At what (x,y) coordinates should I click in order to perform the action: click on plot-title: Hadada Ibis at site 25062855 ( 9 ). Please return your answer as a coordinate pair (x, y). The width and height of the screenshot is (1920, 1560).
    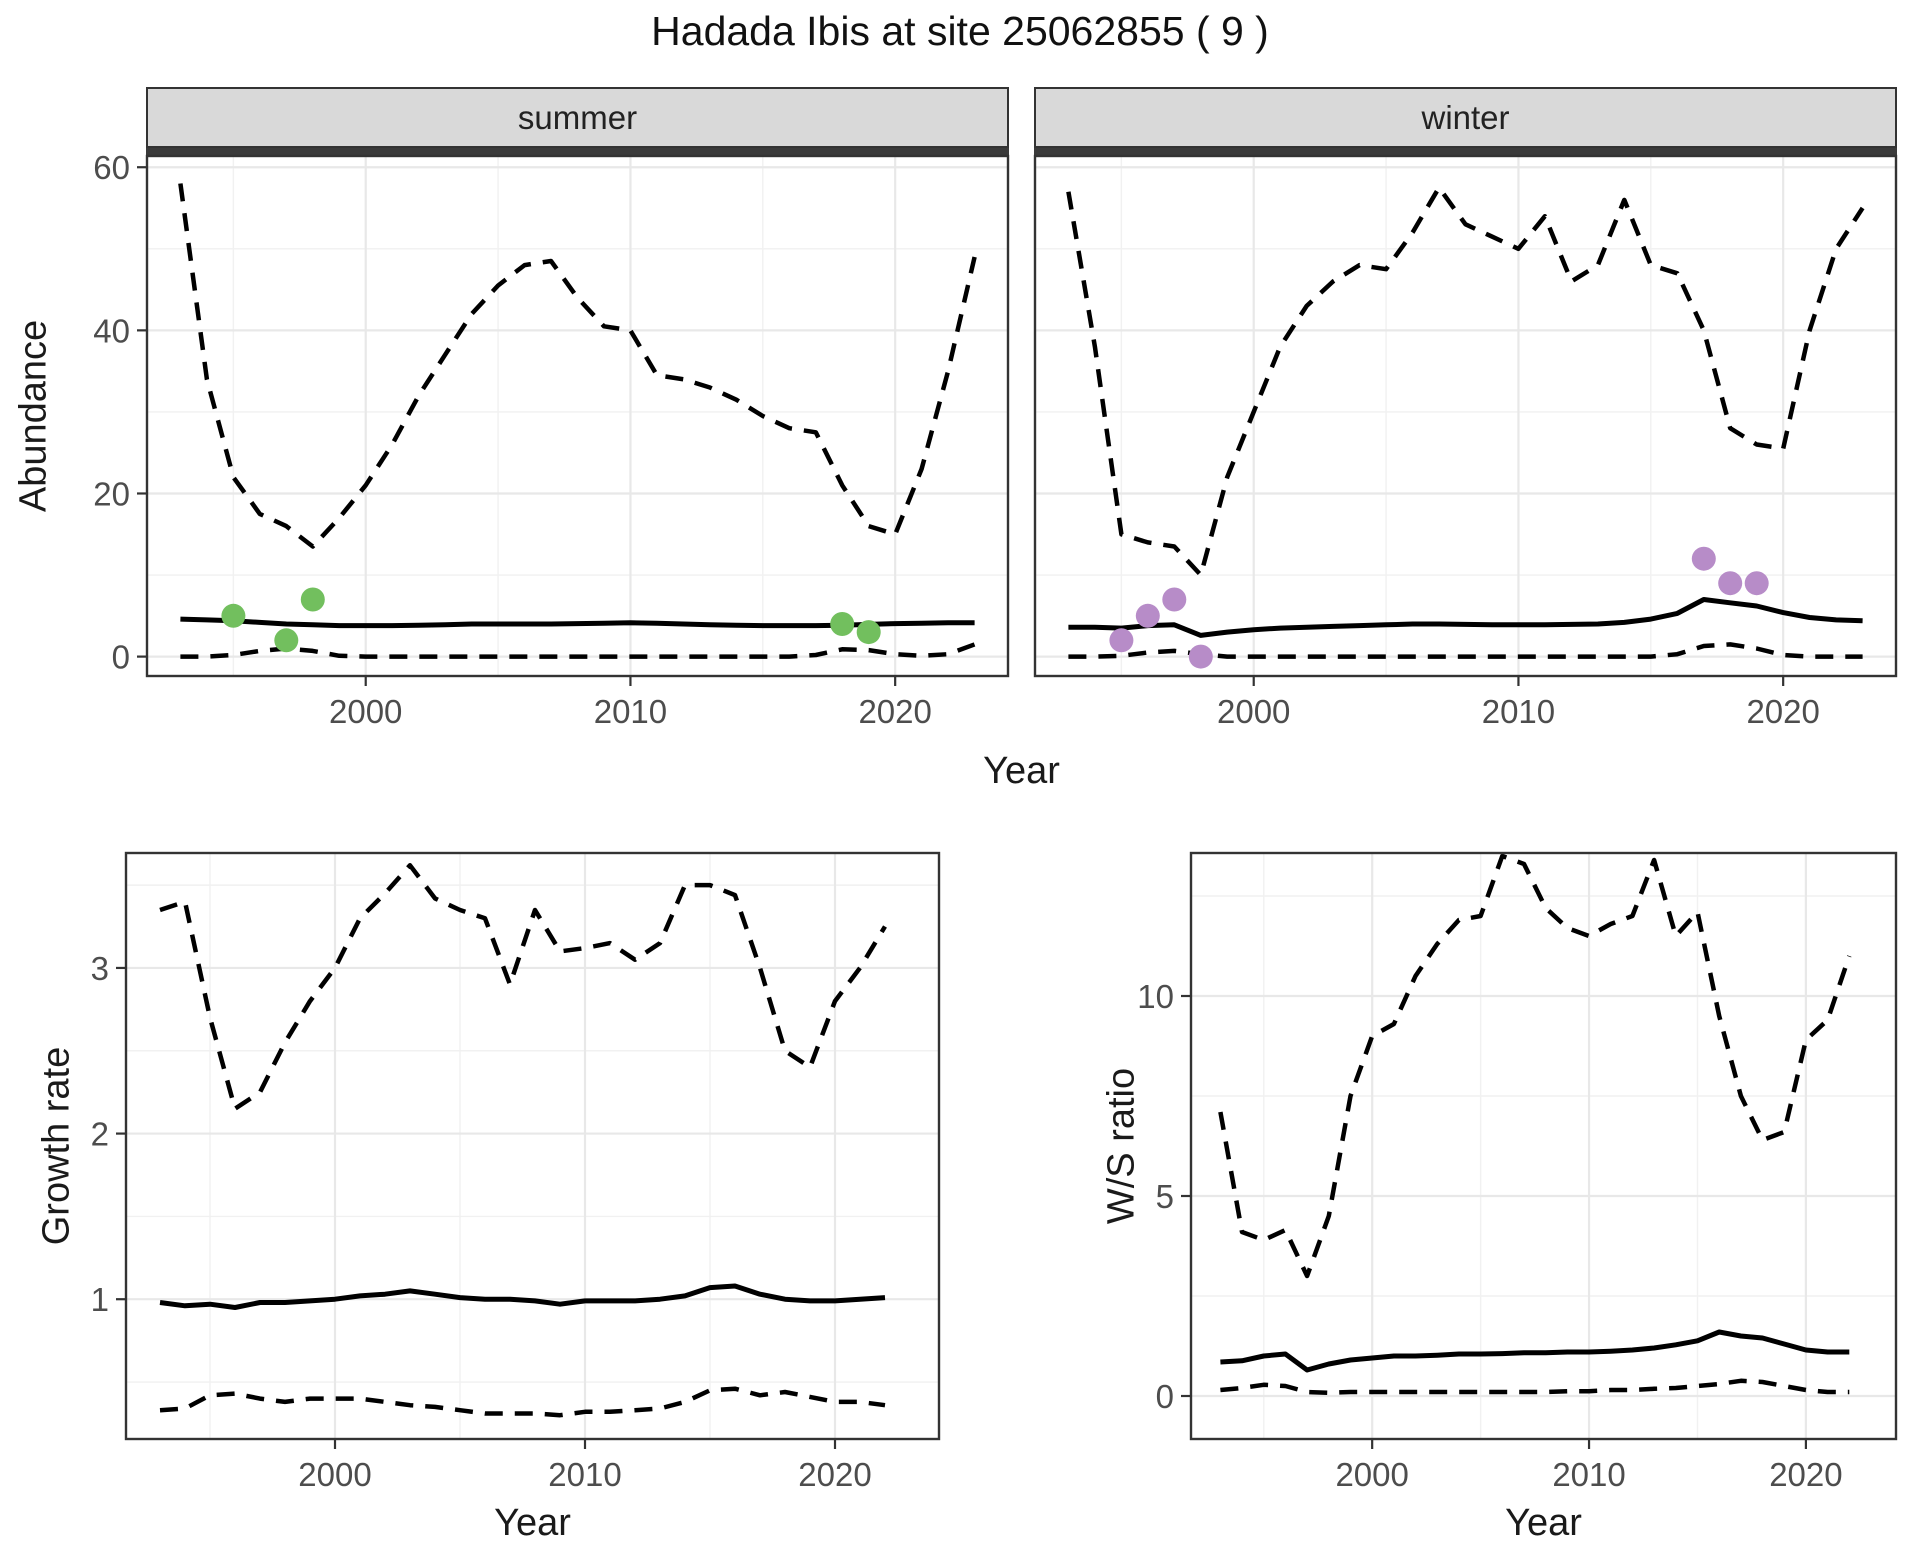
    Looking at the image, I should click on (960, 31).